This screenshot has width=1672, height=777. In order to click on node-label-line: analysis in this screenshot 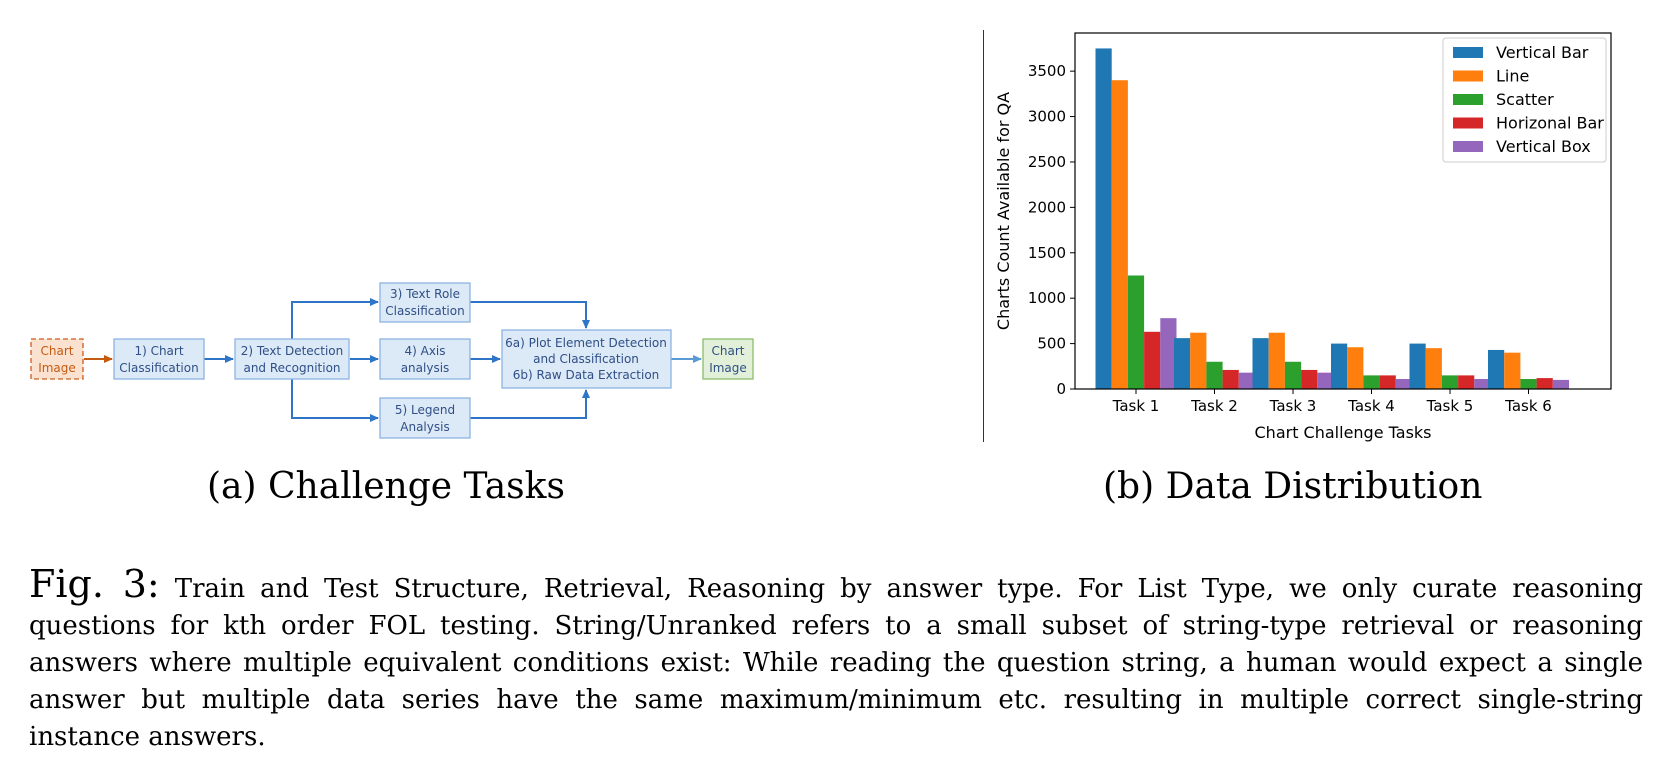, I will do `click(425, 368)`.